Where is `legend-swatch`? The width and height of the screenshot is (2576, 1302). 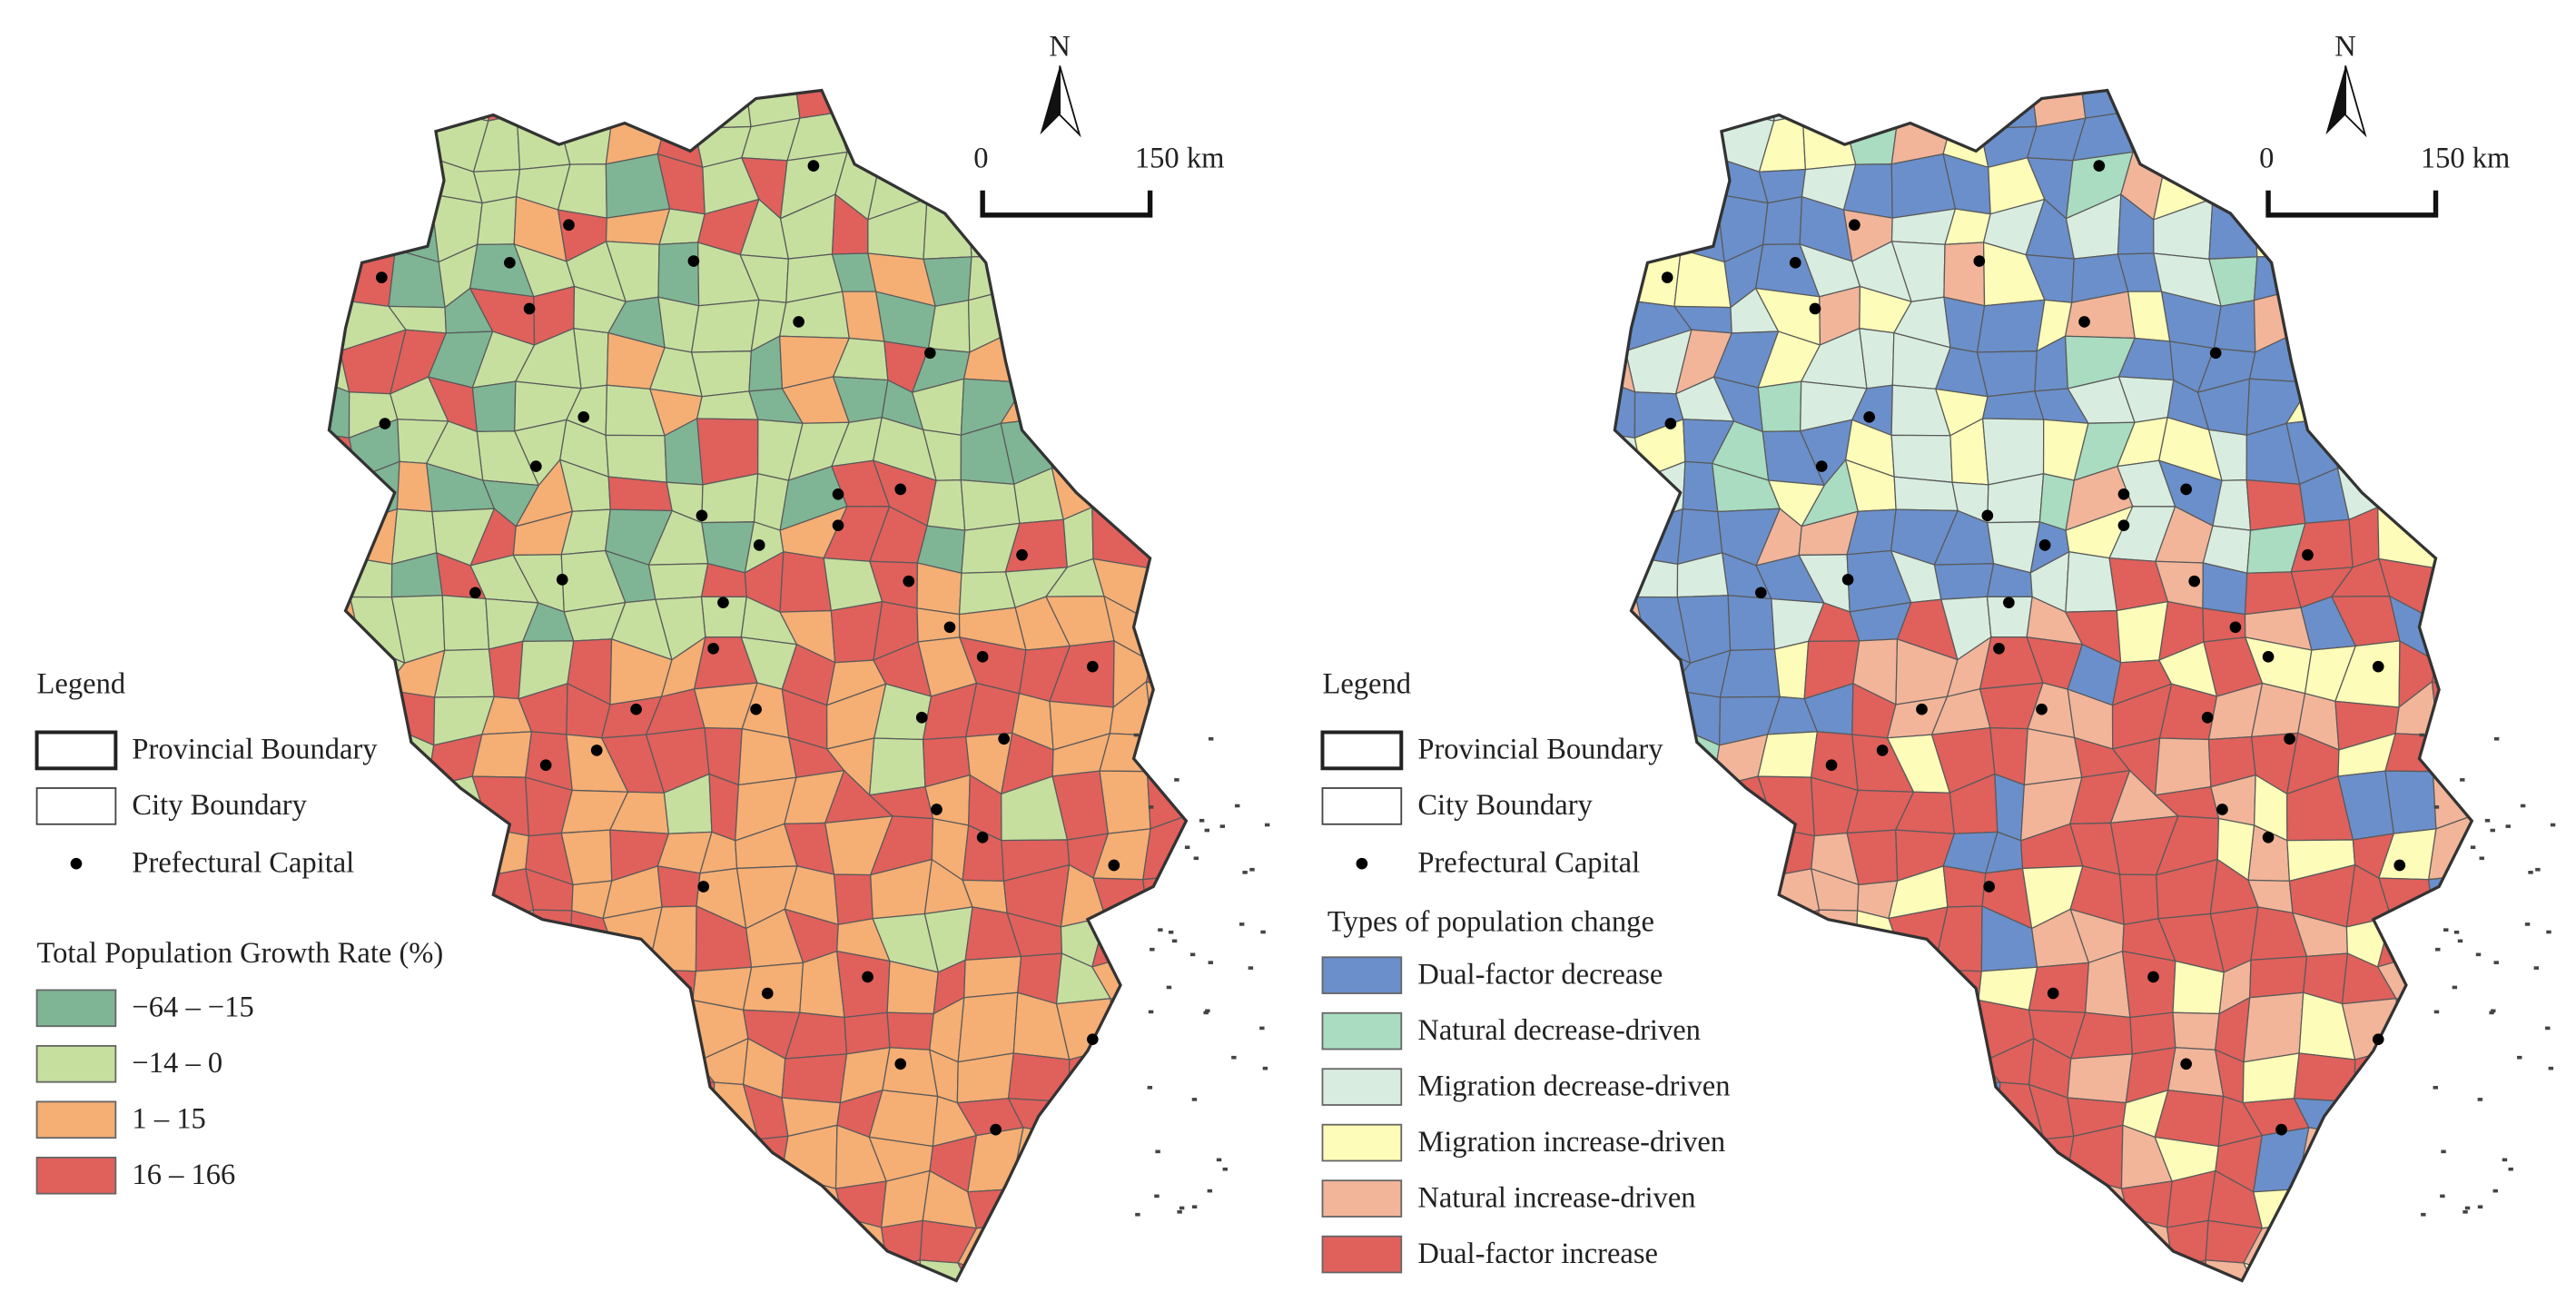 legend-swatch is located at coordinates (76, 750).